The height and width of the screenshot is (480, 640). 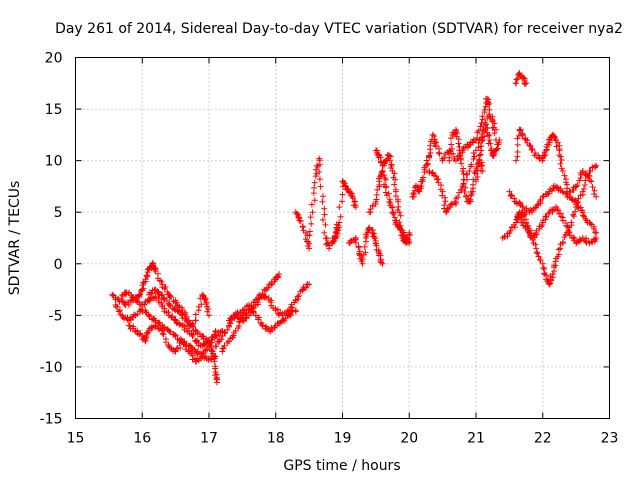 What do you see at coordinates (476, 439) in the screenshot?
I see `x-tick-label: 21` at bounding box center [476, 439].